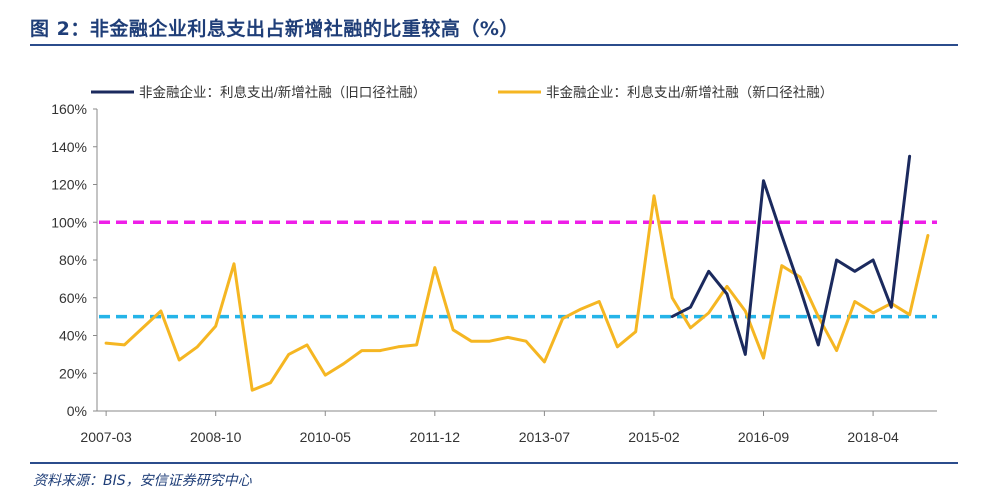 This screenshot has width=1000, height=499. Describe the element at coordinates (69, 147) in the screenshot. I see `y-tick-label: 140%` at that location.